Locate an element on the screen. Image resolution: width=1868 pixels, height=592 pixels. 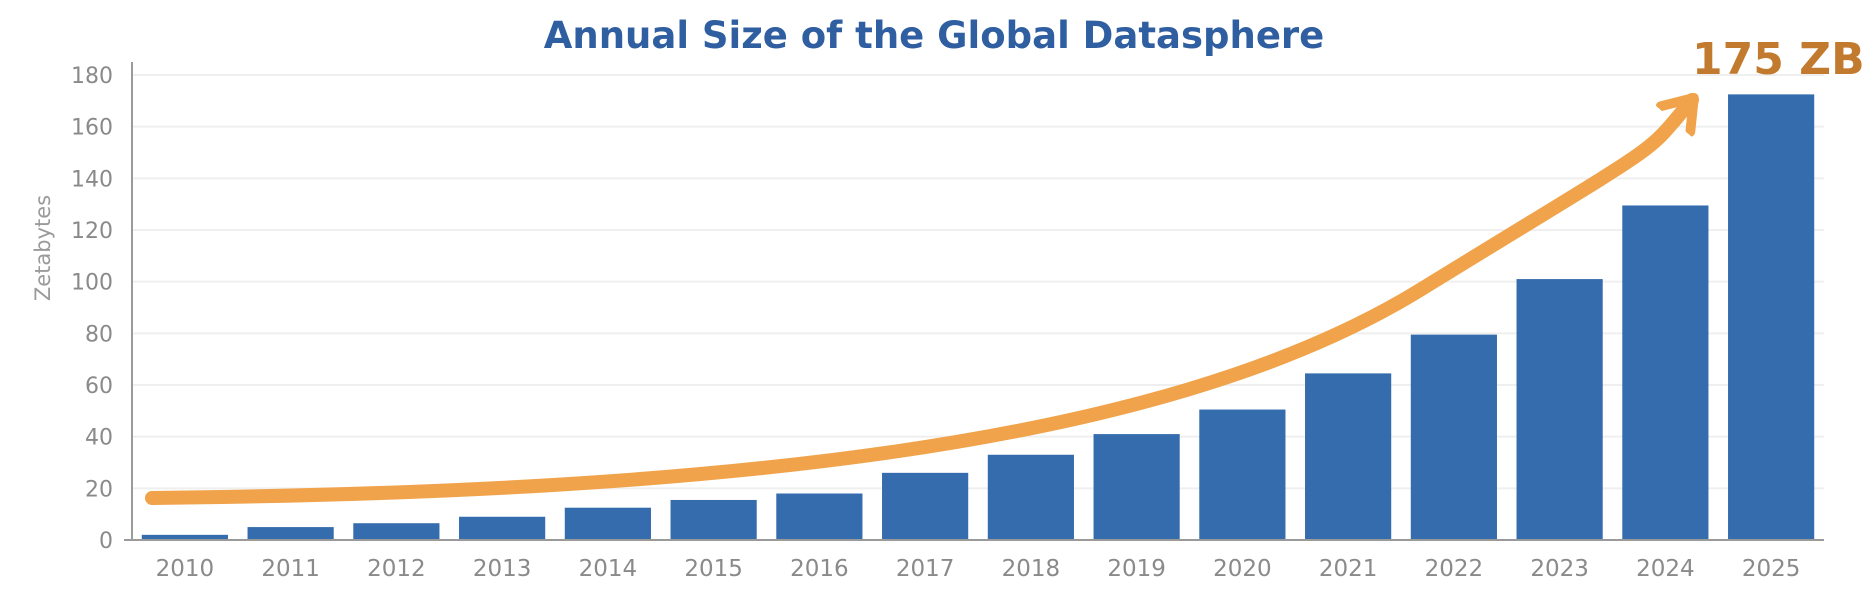
y-tick-label: 100 is located at coordinates (92, 283).